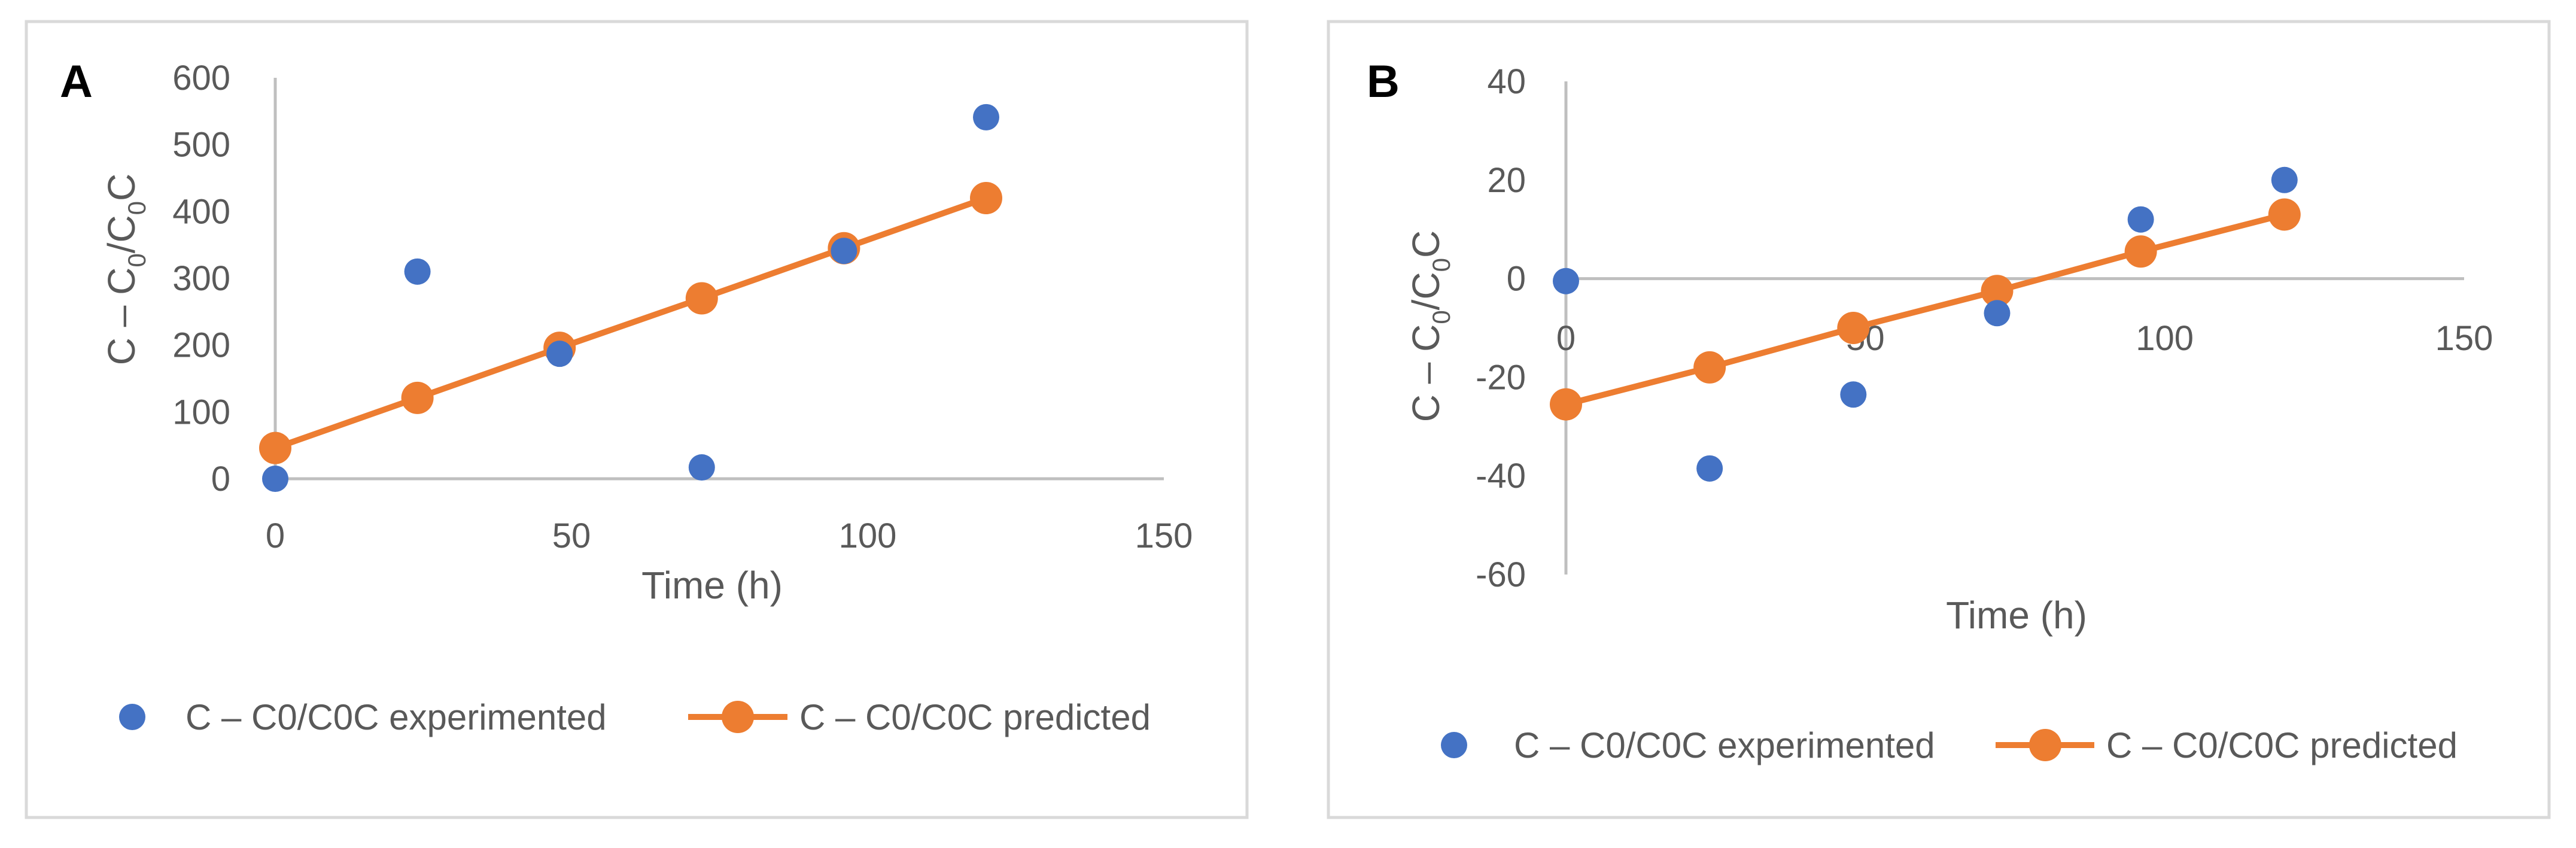 This screenshot has height=848, width=2576. What do you see at coordinates (220, 479) in the screenshot?
I see `panel-a-y-tick-label: 0` at bounding box center [220, 479].